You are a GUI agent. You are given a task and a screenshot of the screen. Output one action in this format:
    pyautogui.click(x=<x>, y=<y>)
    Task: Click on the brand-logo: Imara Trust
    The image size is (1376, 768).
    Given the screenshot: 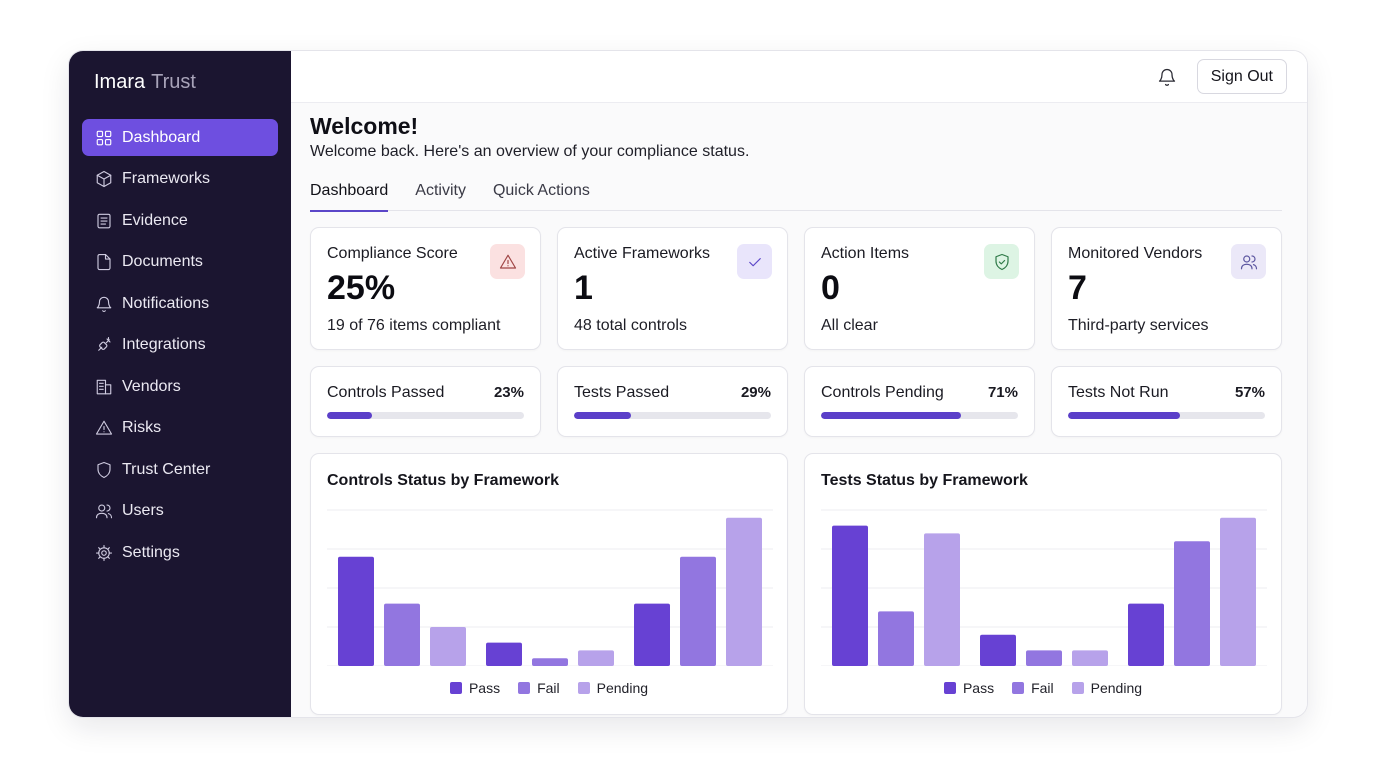 What is the action you would take?
    pyautogui.click(x=180, y=82)
    